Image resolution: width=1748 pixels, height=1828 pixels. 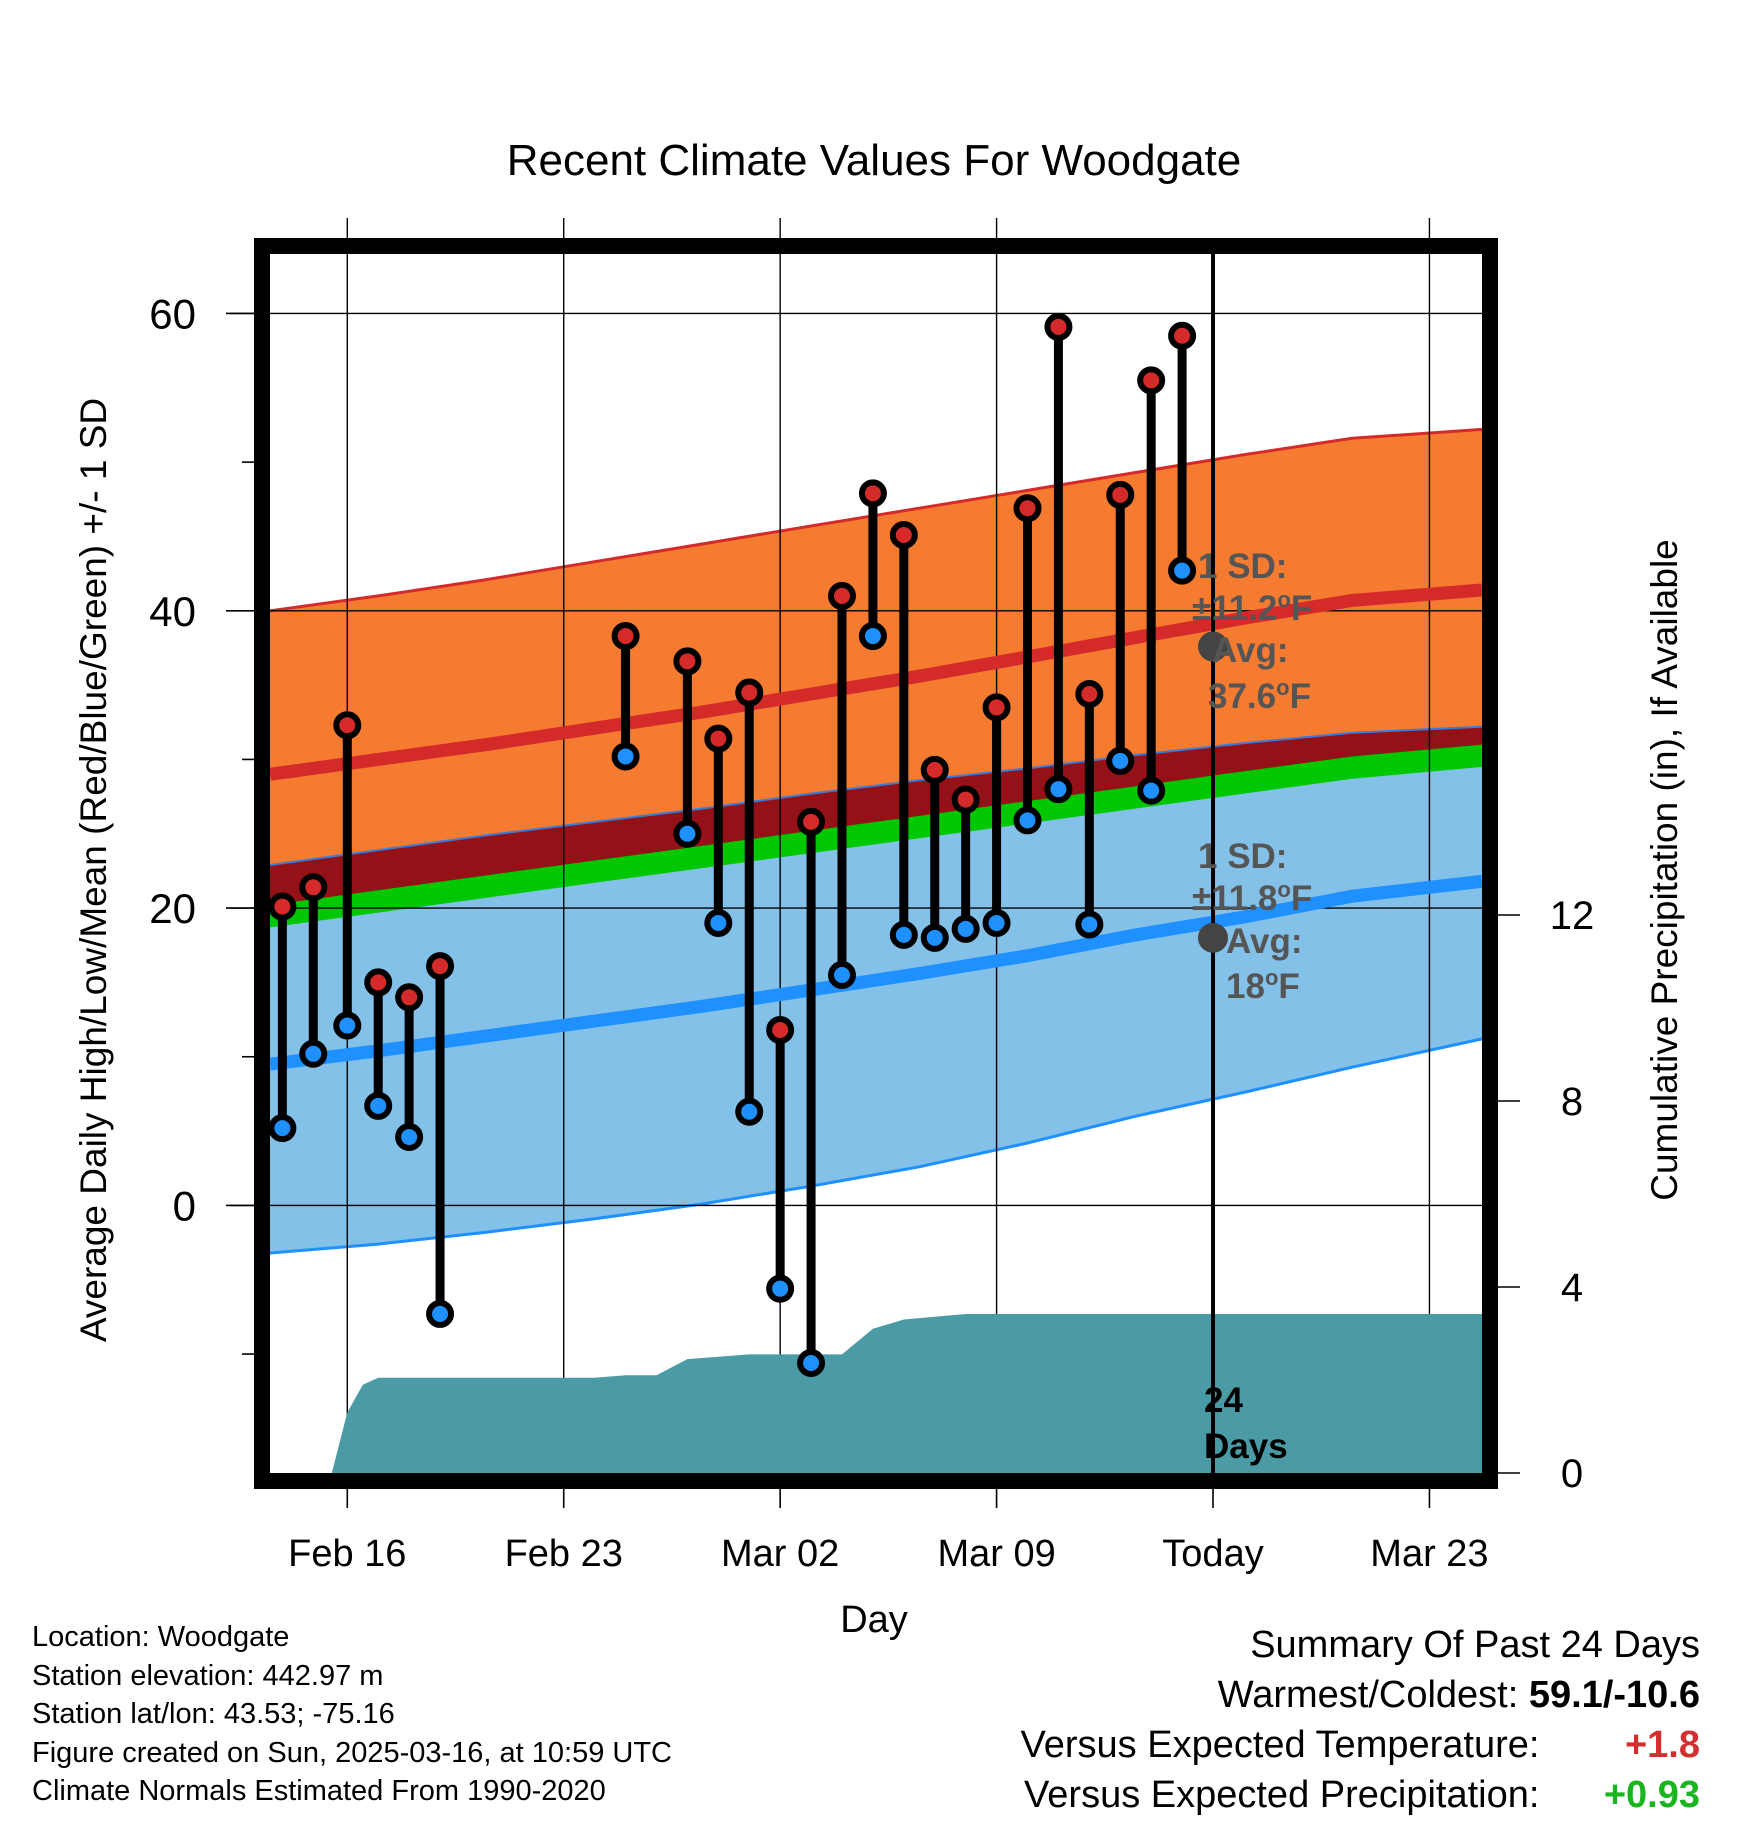 I want to click on precipitation-area, so click(x=906, y=1393).